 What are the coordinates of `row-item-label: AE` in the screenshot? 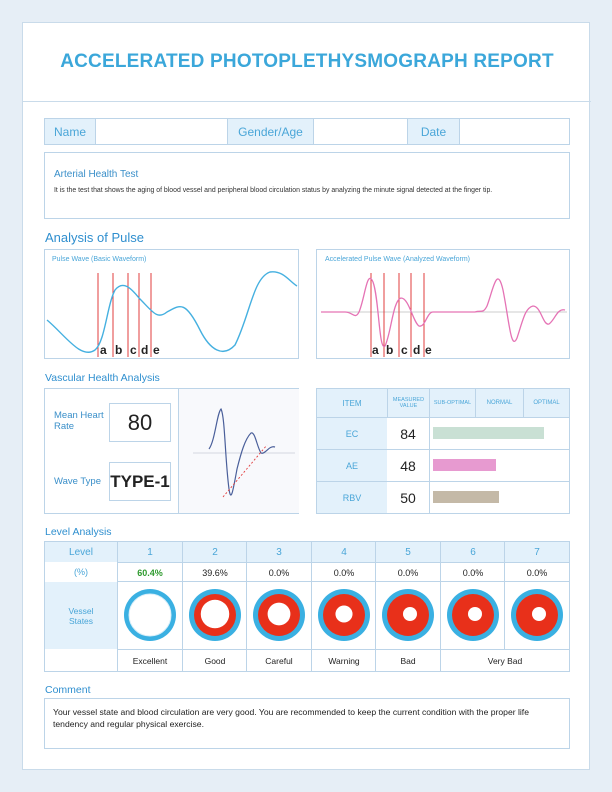 It's located at (352, 465).